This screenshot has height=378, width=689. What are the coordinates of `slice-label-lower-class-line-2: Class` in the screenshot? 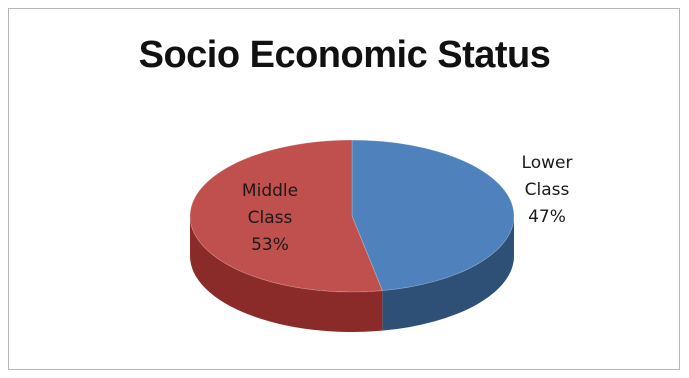 It's located at (547, 190).